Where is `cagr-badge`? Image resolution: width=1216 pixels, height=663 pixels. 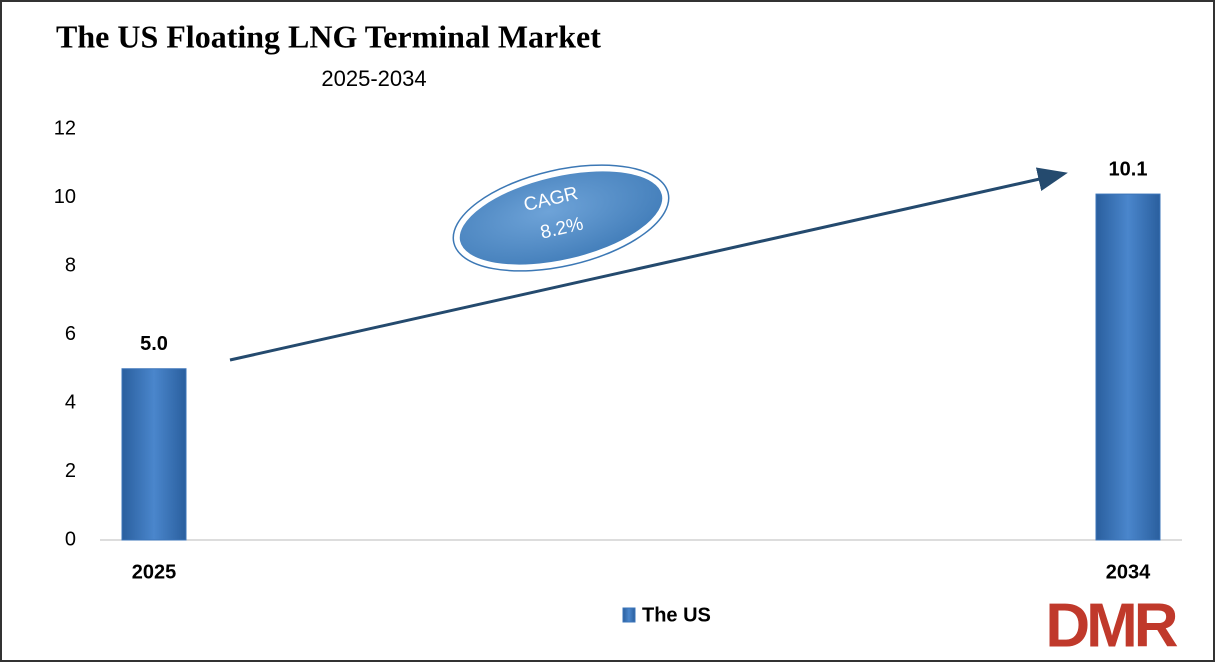
cagr-badge is located at coordinates (561, 218).